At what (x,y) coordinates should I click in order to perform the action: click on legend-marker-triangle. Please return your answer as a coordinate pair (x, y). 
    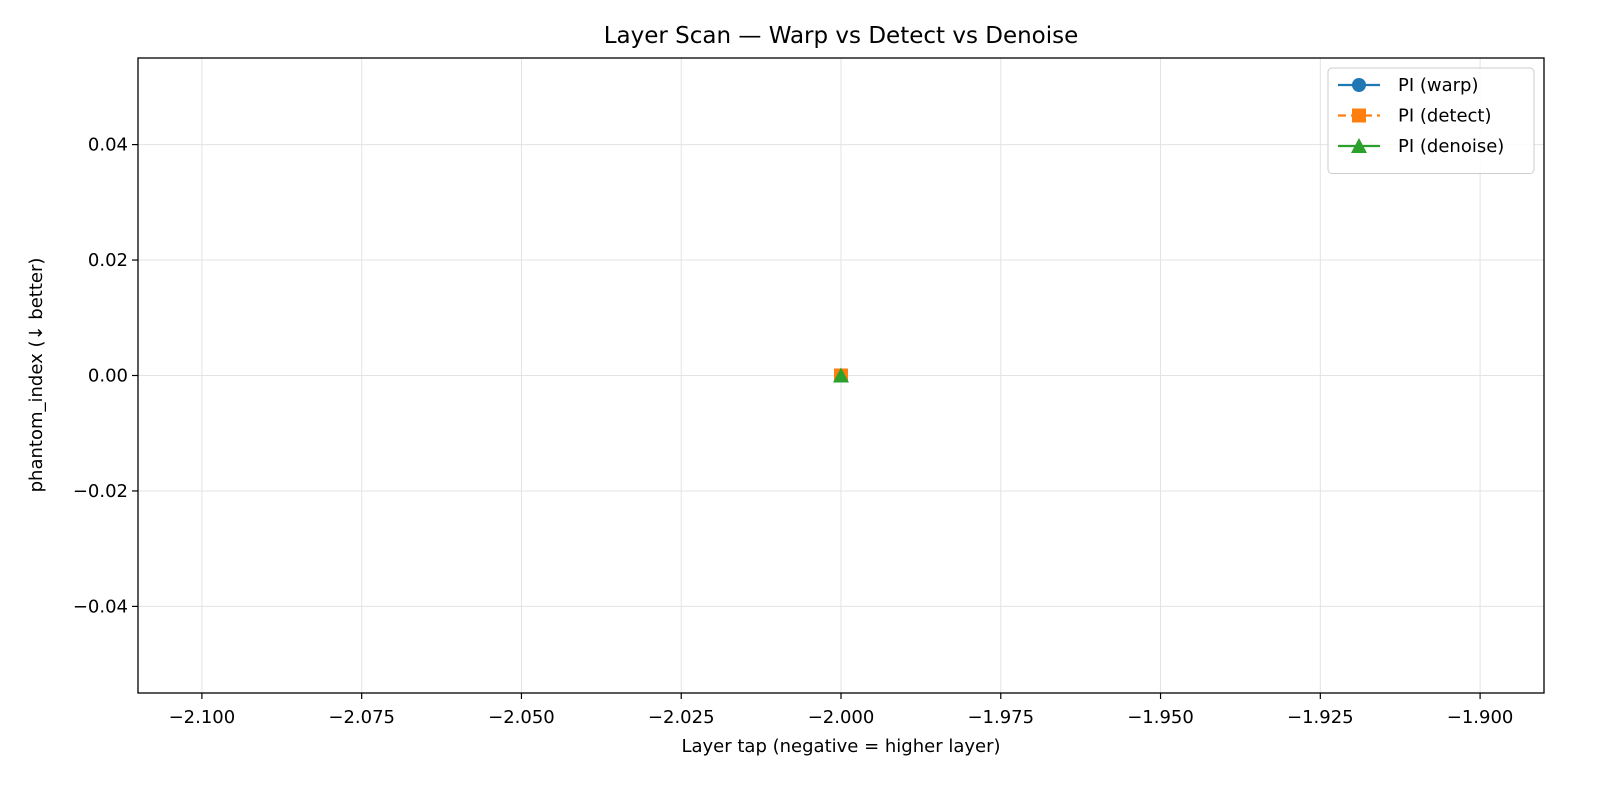
    Looking at the image, I should click on (1359, 145).